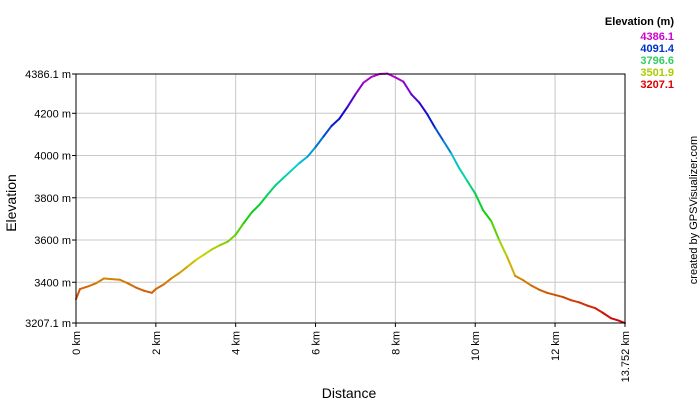 The height and width of the screenshot is (400, 700). Describe the element at coordinates (52, 157) in the screenshot. I see `y-tick-label: 4000 m` at that location.